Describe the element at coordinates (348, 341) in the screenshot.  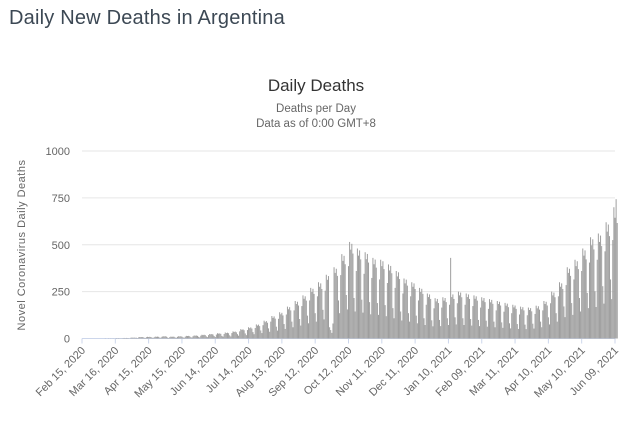
I see `x-axis` at that location.